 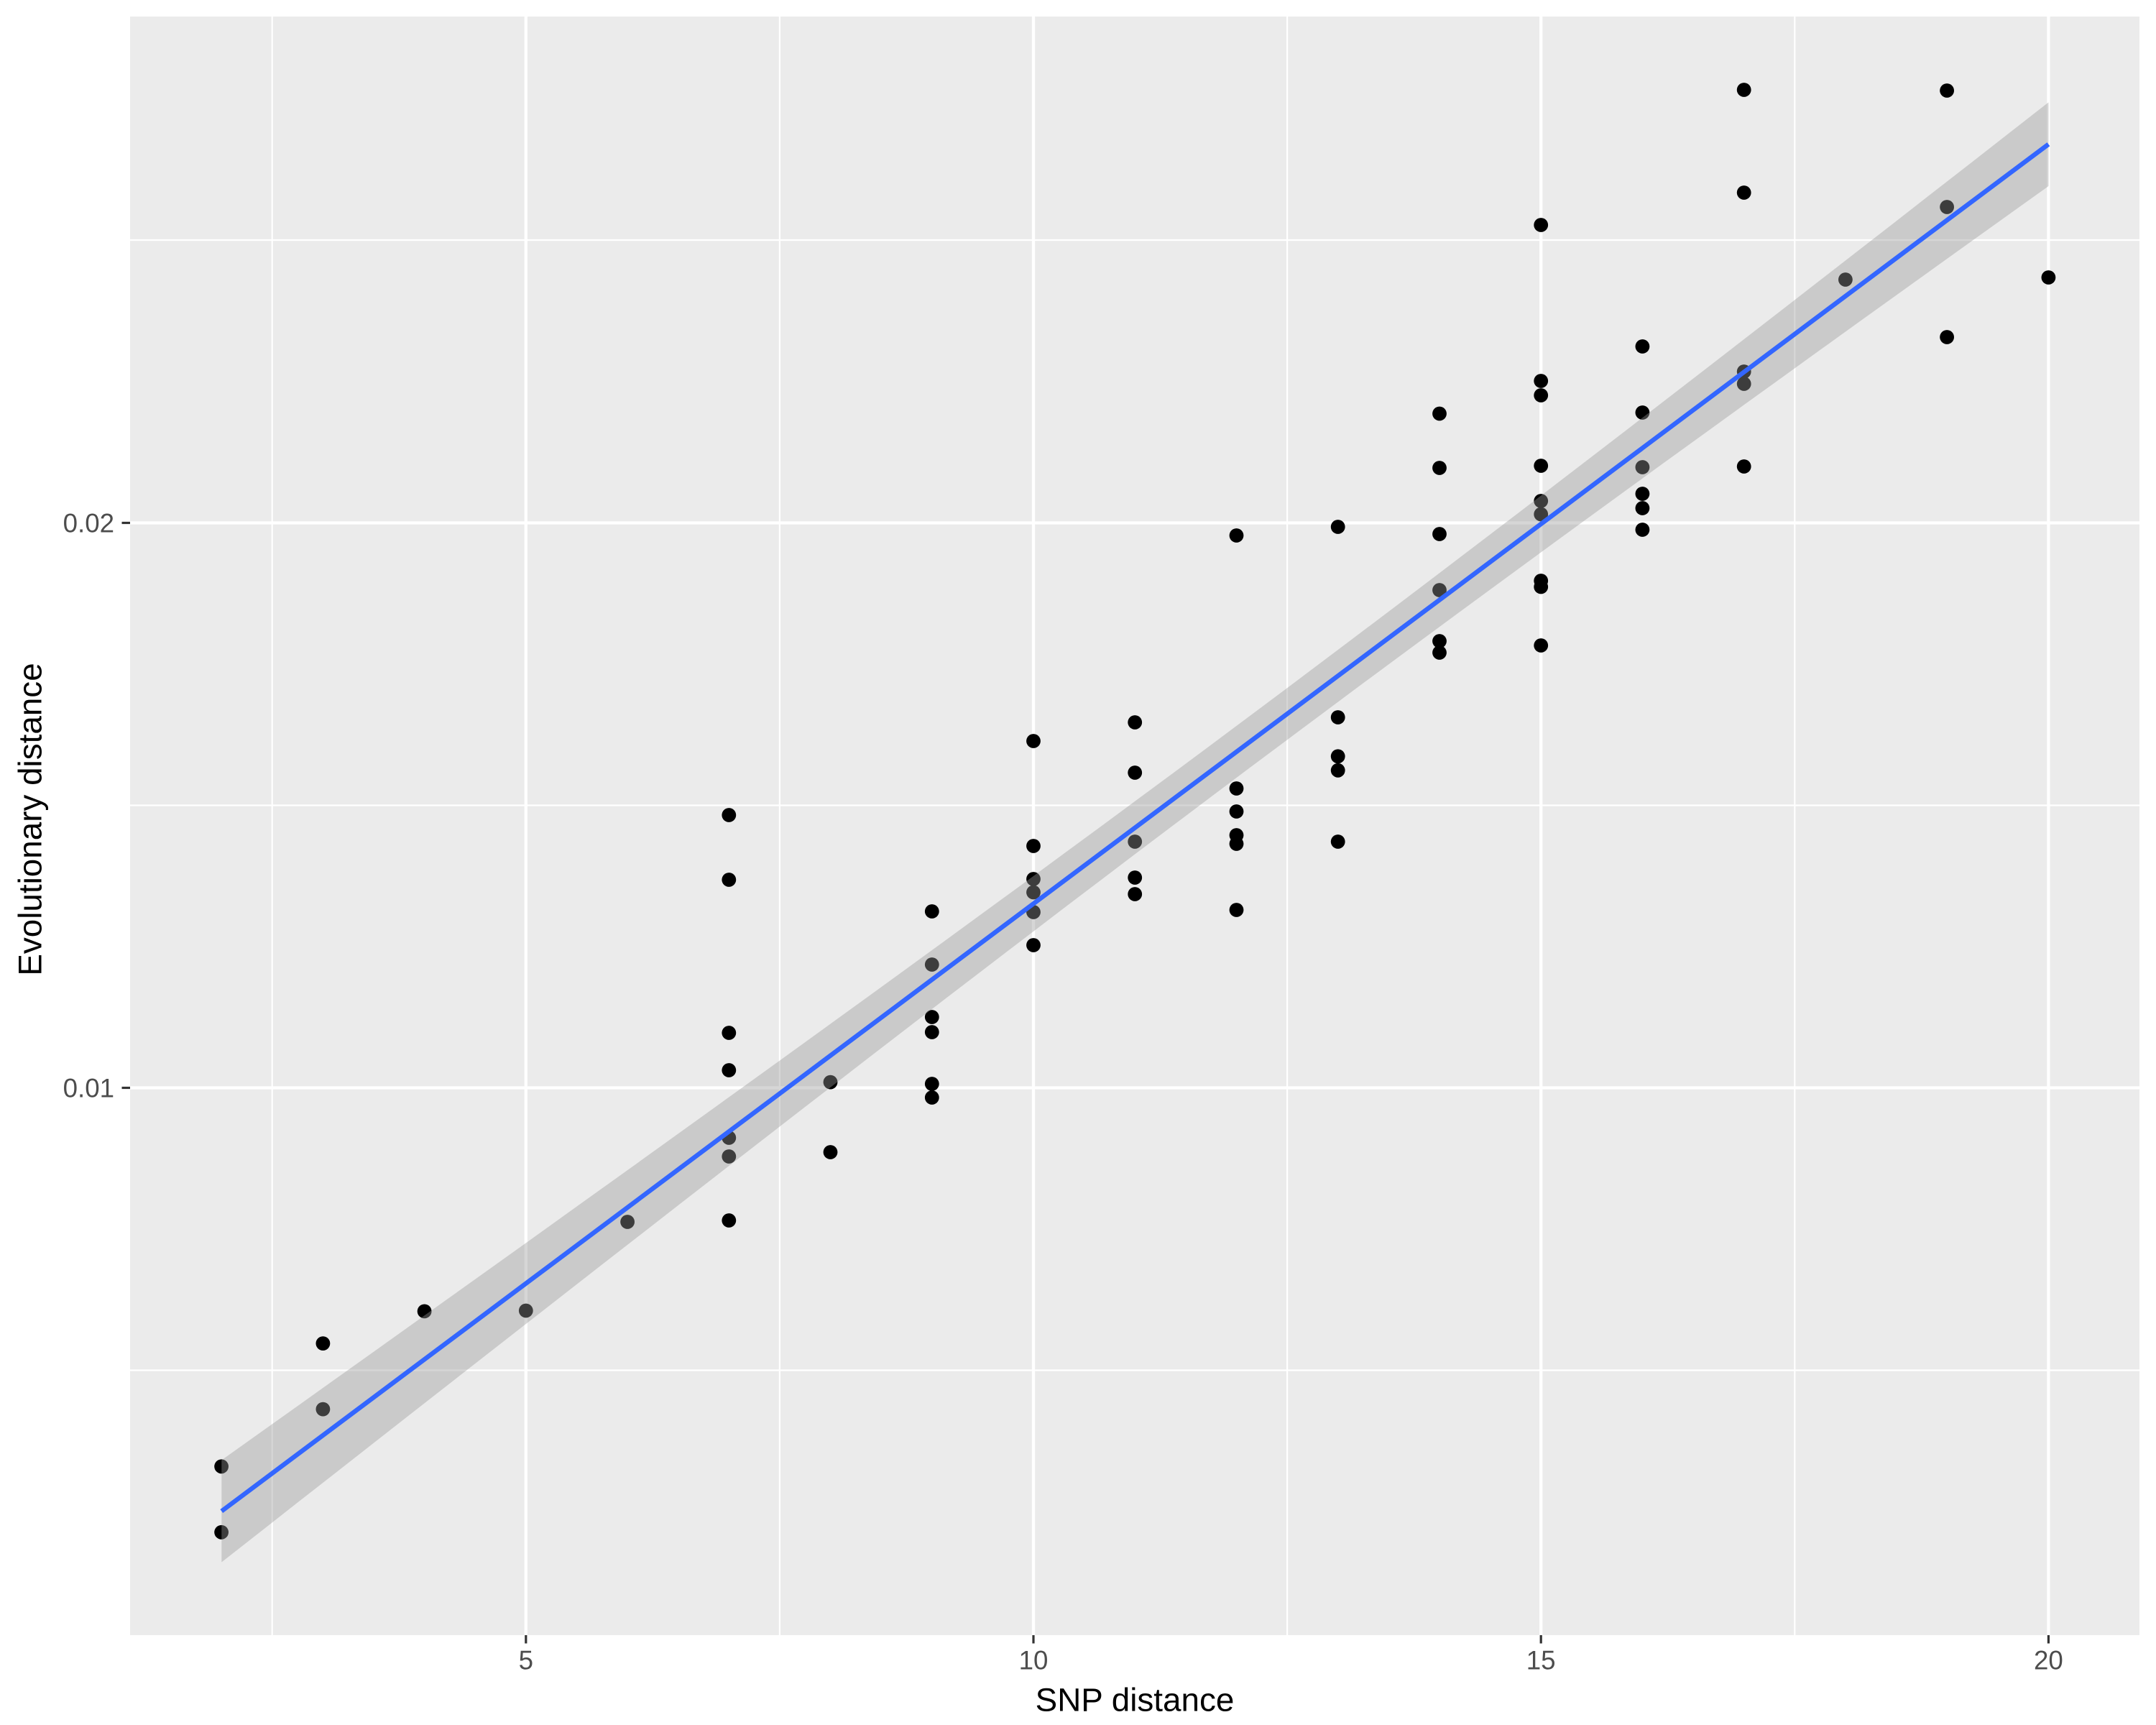 I want to click on svg-text: 0.01, so click(x=88, y=1088).